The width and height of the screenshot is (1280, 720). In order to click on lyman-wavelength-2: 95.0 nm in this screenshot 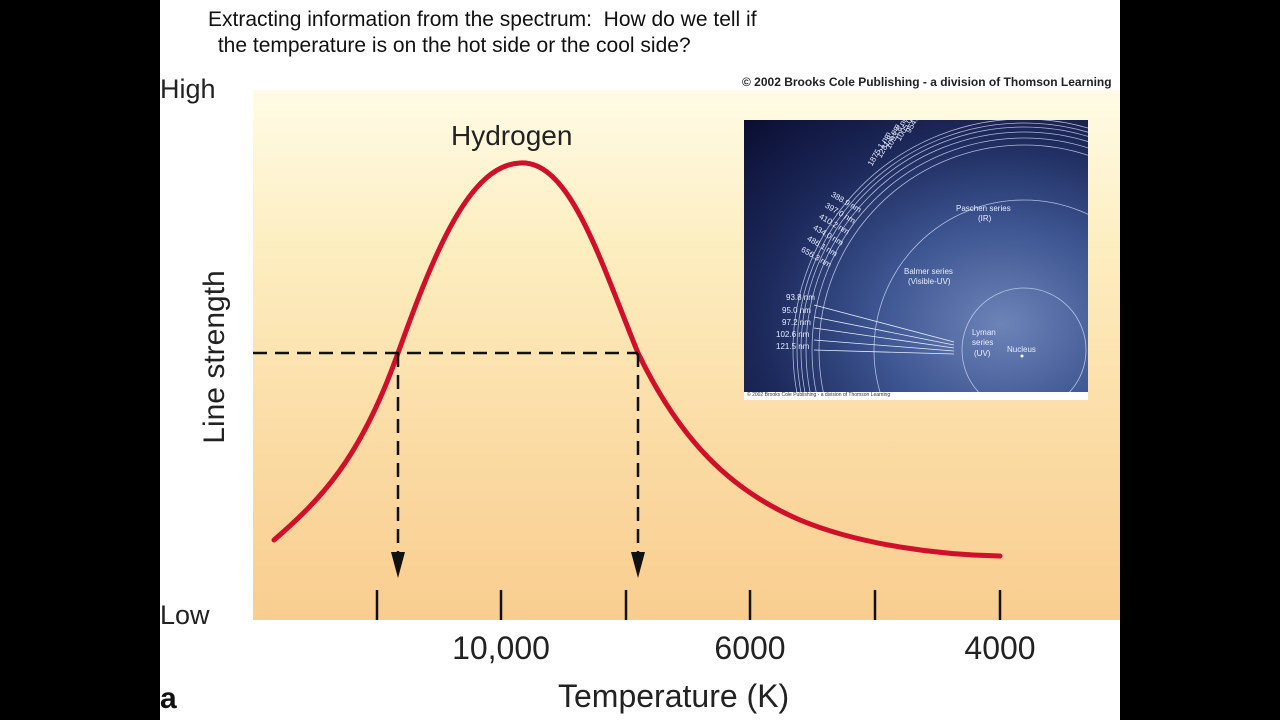, I will do `click(796, 310)`.